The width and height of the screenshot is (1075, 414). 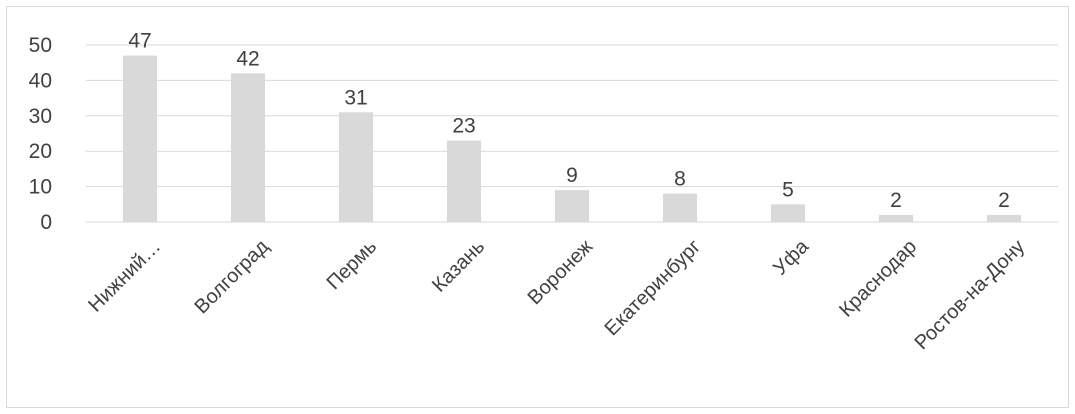 What do you see at coordinates (878, 279) in the screenshot?
I see `category-label-7: Краснодар` at bounding box center [878, 279].